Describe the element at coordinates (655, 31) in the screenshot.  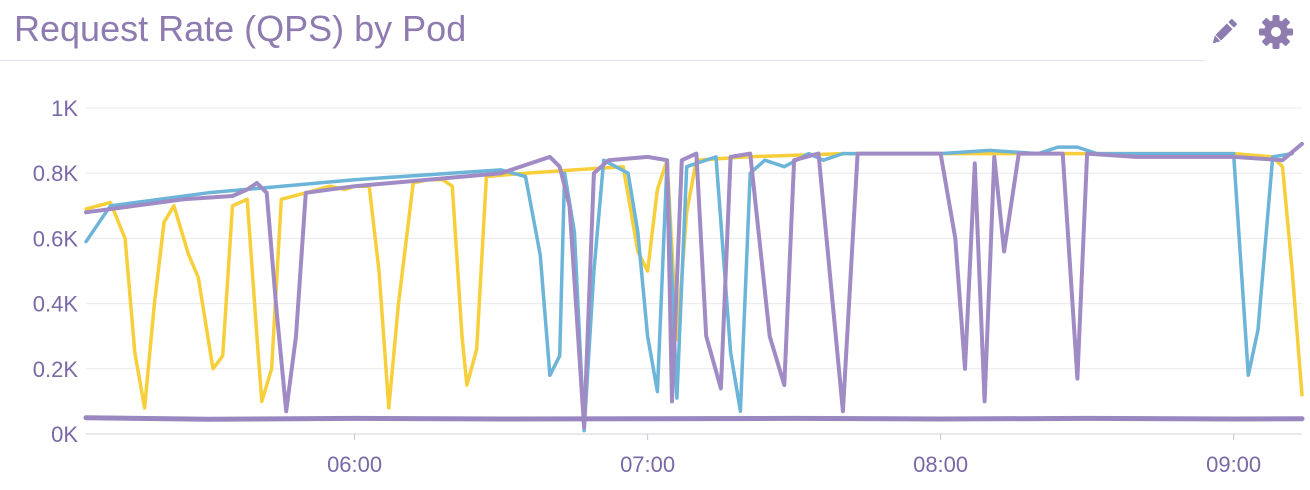
I see `widget-header: Request Rate (QPS) by Pod` at that location.